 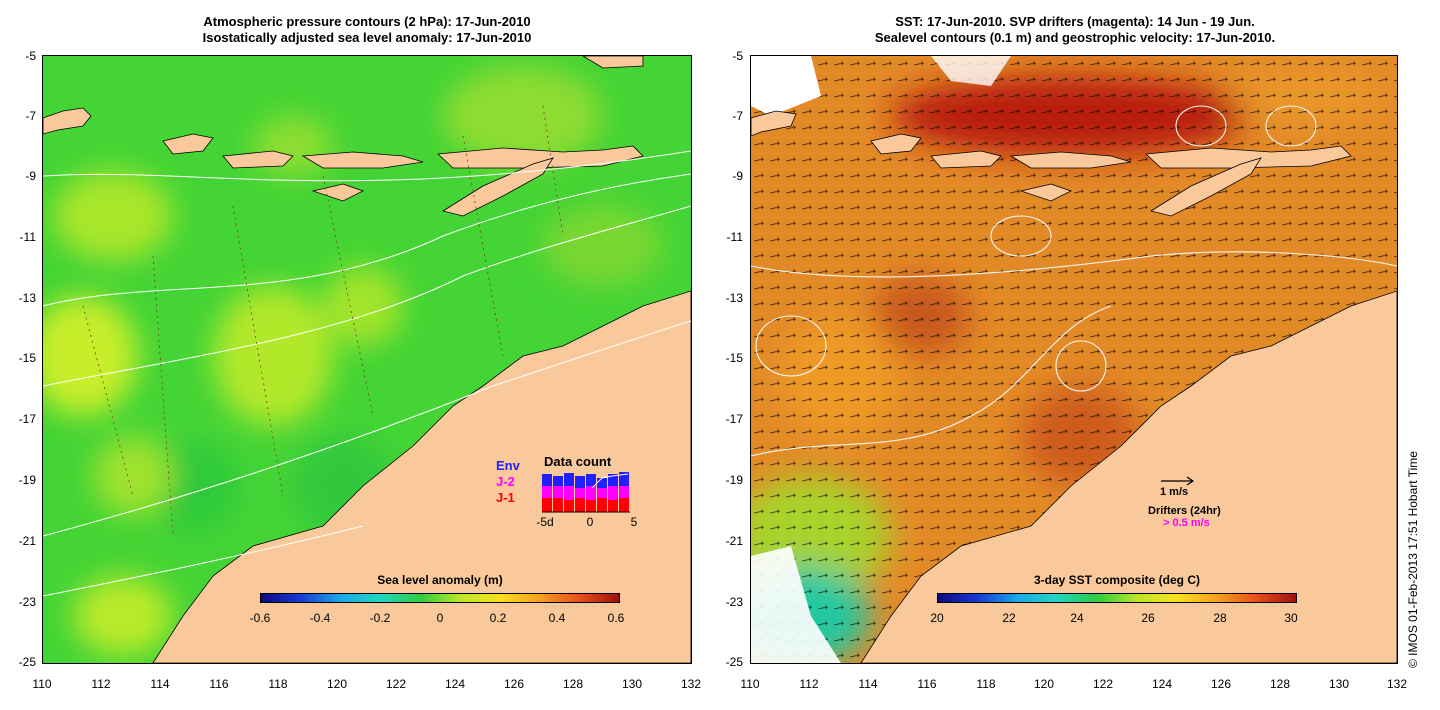 What do you see at coordinates (260, 618) in the screenshot?
I see `sla-colorbar-tick: -0.6` at bounding box center [260, 618].